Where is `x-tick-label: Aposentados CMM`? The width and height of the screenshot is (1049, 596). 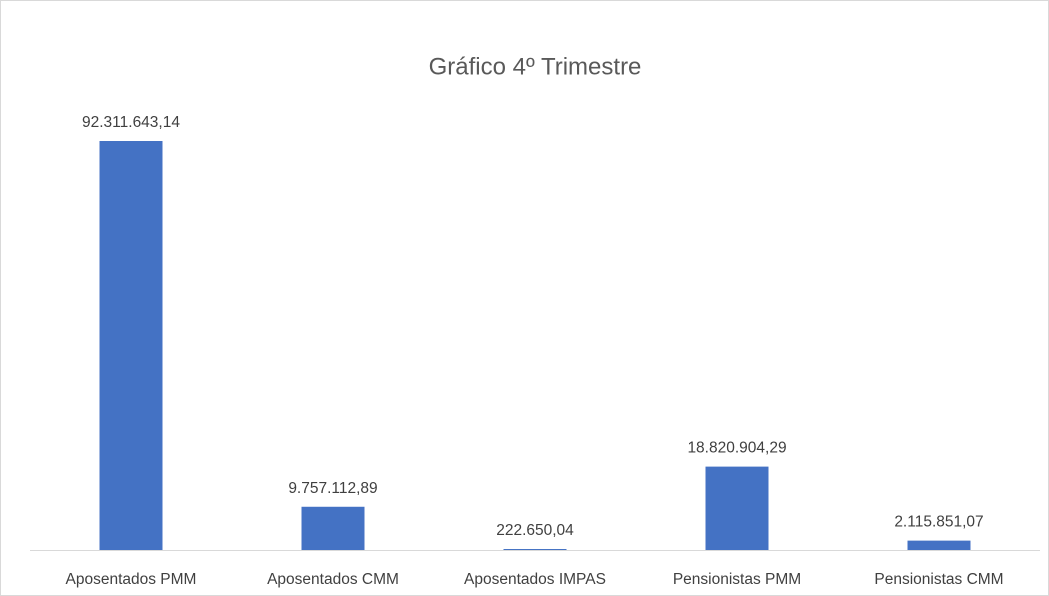
x-tick-label: Aposentados CMM is located at coordinates (333, 579).